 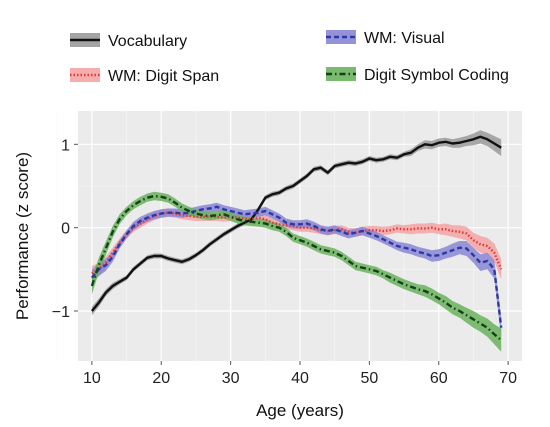 I want to click on x-axis-ticks: 10 20 30 40 50 60 70, so click(x=300, y=374).